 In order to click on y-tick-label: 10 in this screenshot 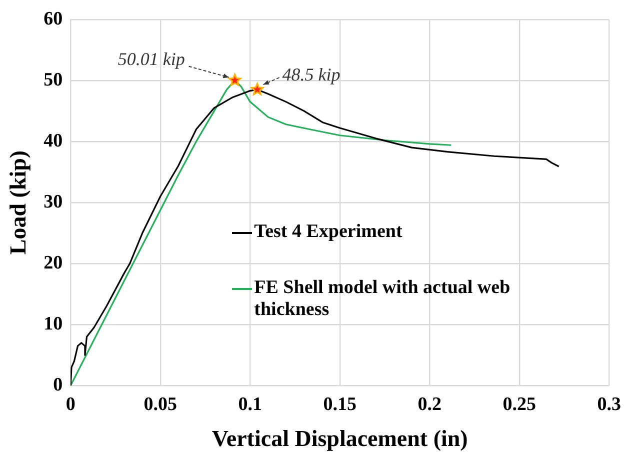, I will do `click(53, 323)`.